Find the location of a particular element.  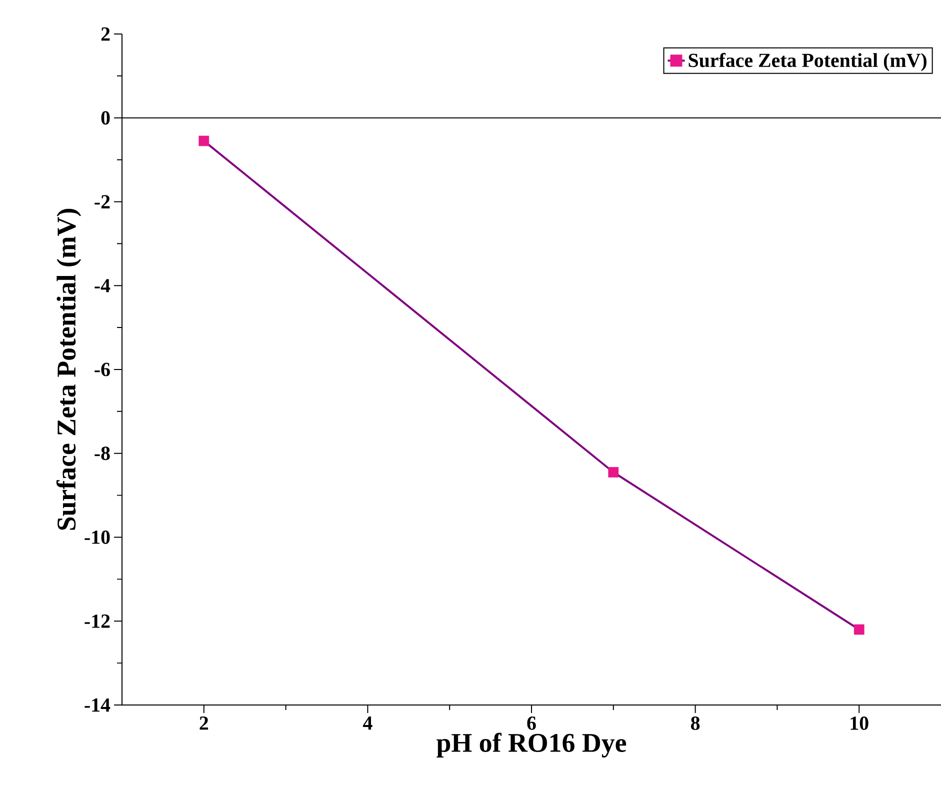

y-tick-label: 2 is located at coordinates (105, 34).